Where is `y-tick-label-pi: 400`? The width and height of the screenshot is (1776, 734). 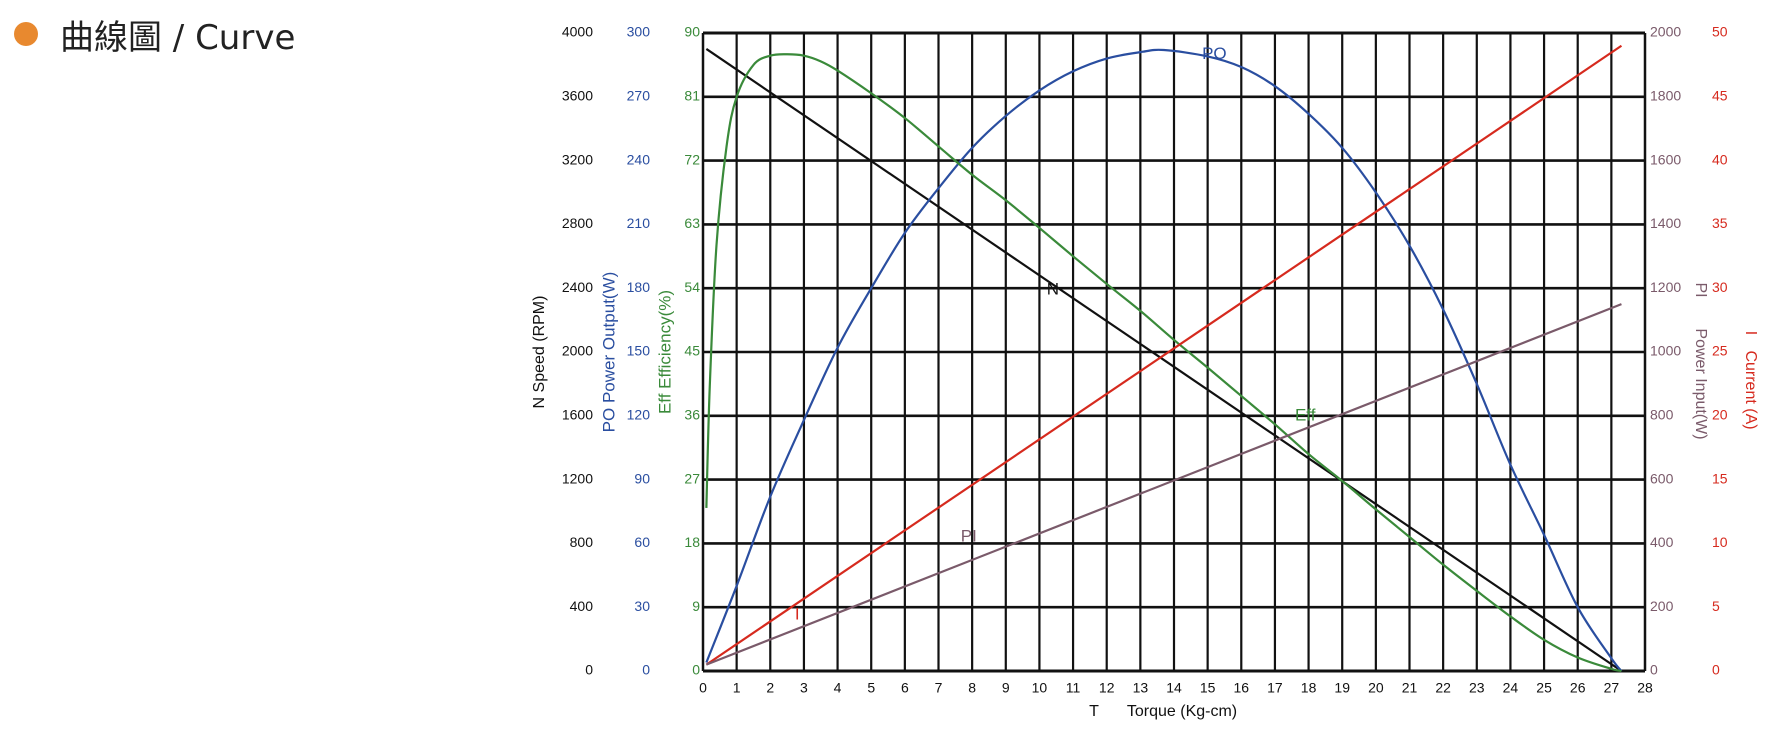 y-tick-label-pi: 400 is located at coordinates (1662, 542).